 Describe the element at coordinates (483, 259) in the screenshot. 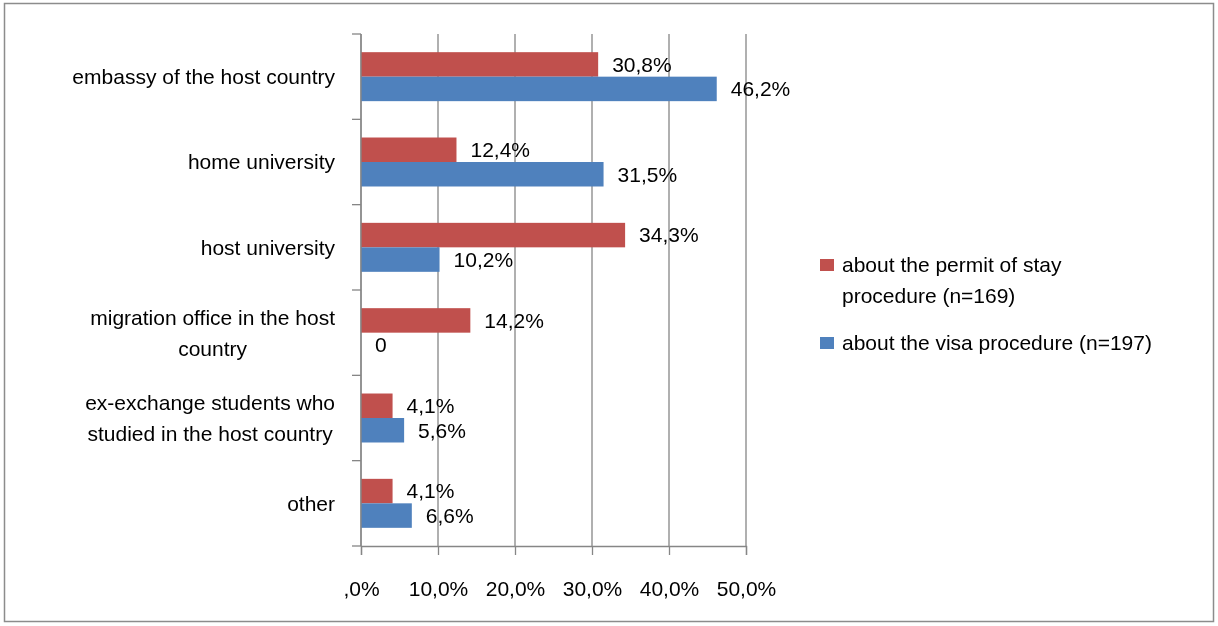

I see `data-label: 10,2%` at that location.